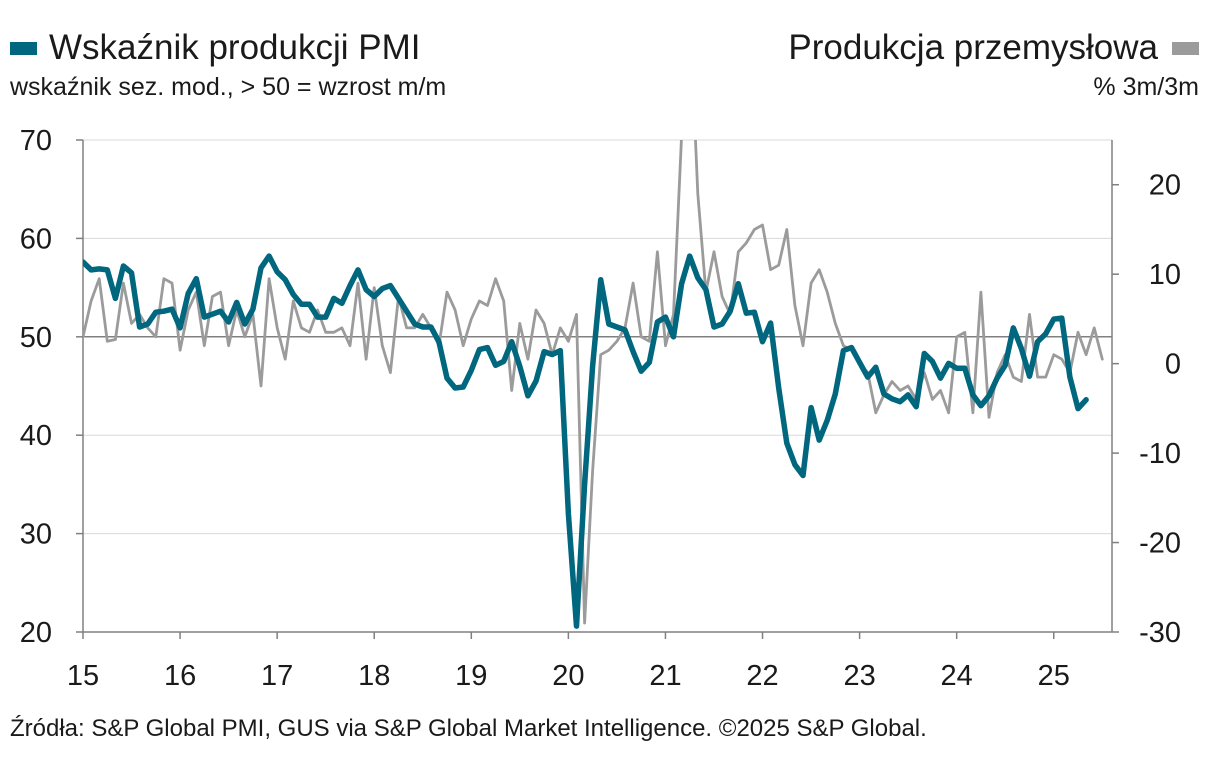 This screenshot has width=1211, height=760. What do you see at coordinates (568, 676) in the screenshot?
I see `x-tick-label: 20` at bounding box center [568, 676].